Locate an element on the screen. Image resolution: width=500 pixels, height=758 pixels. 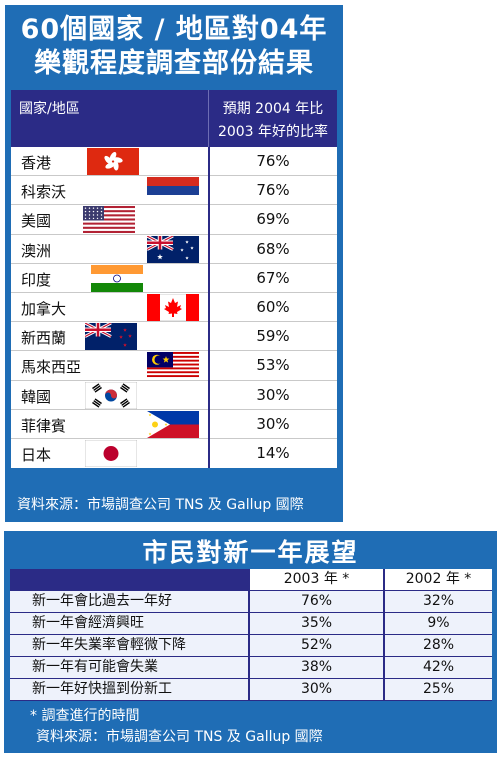
panel2-note: * 調查進行的時間 is located at coordinates (85, 716).